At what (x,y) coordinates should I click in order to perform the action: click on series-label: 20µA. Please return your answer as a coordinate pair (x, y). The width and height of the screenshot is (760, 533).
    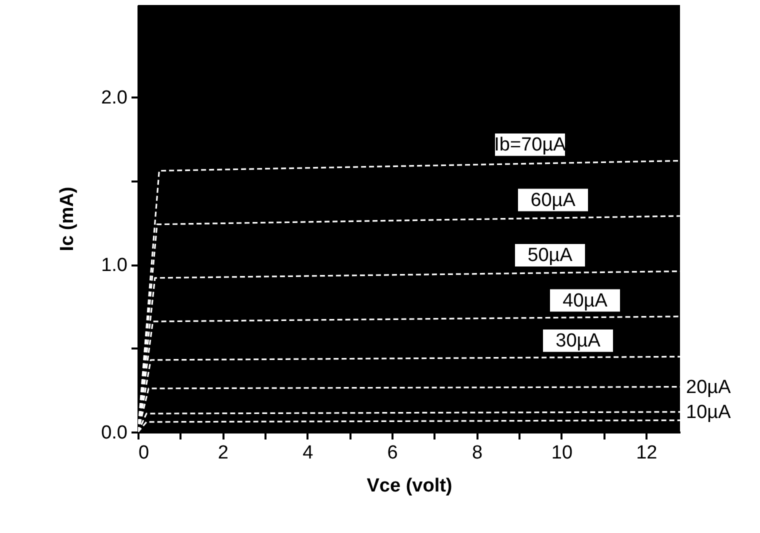
    Looking at the image, I should click on (709, 387).